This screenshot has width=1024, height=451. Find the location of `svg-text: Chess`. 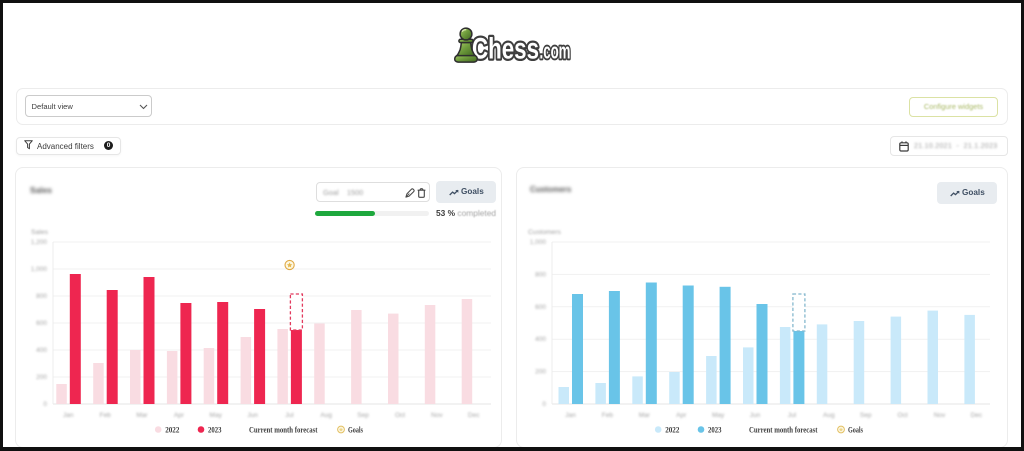

svg-text: Chess is located at coordinates (505, 49).